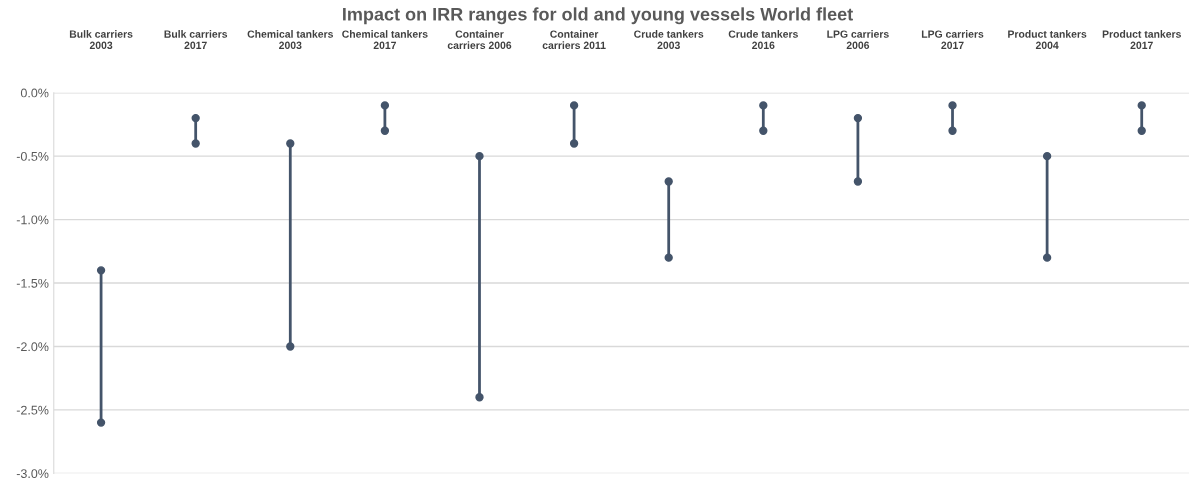 This screenshot has height=488, width=1195. What do you see at coordinates (32, 347) in the screenshot?
I see `y-tick-label: -2.0%` at bounding box center [32, 347].